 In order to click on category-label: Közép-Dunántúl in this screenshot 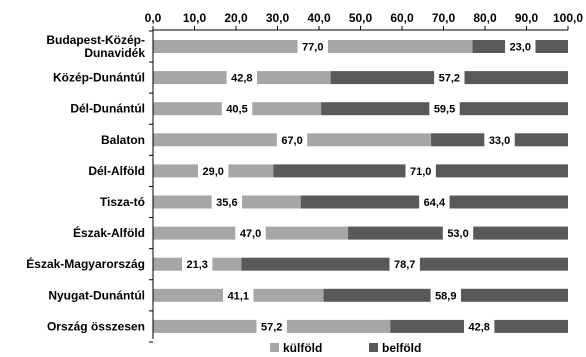, I will do `click(99, 78)`.